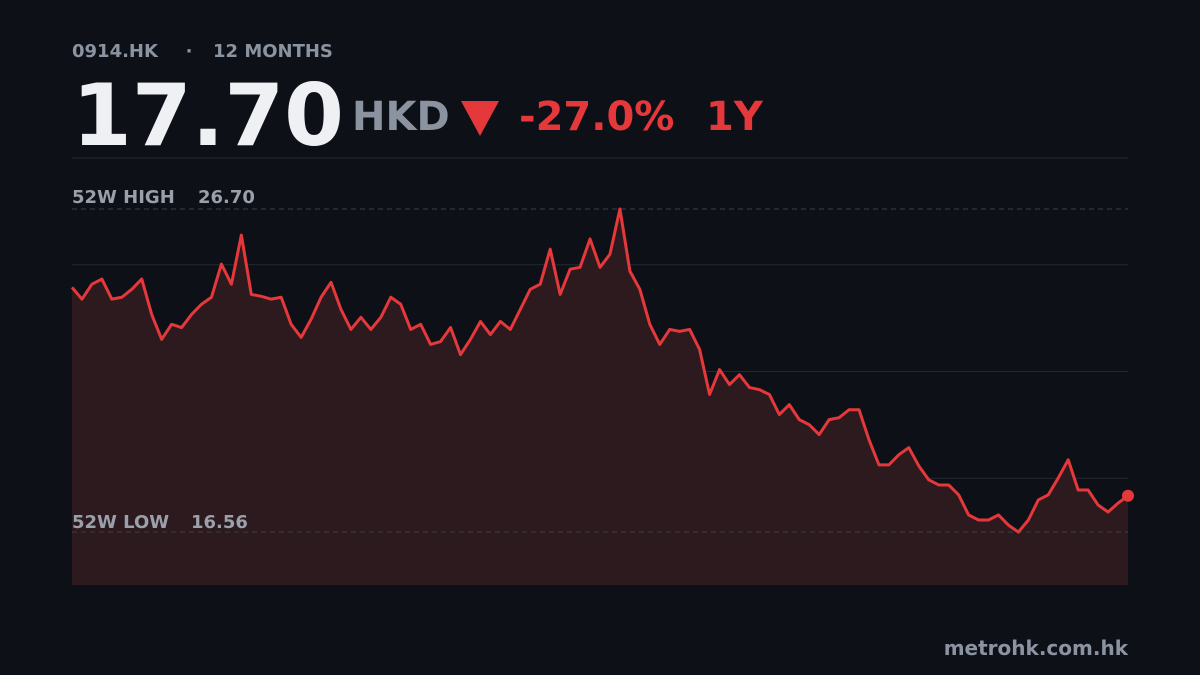  What do you see at coordinates (1036, 648) in the screenshot?
I see `source: metrohk.com.hk` at bounding box center [1036, 648].